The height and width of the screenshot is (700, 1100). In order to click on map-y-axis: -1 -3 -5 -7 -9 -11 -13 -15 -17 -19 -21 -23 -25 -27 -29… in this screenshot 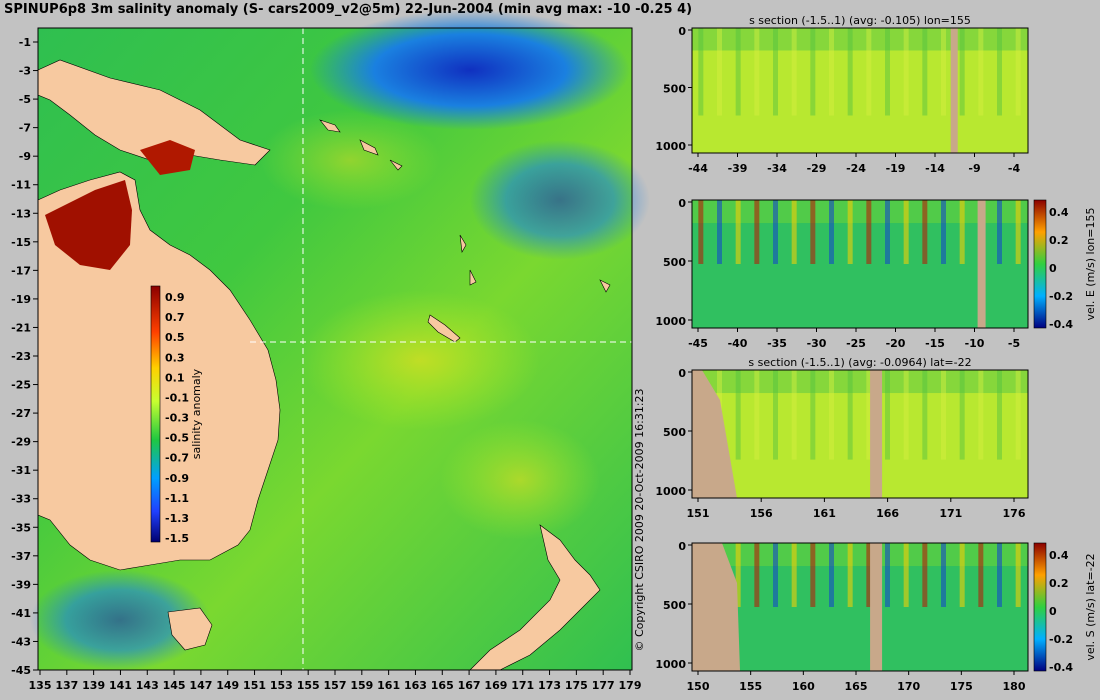, I will do `click(24, 356)`.